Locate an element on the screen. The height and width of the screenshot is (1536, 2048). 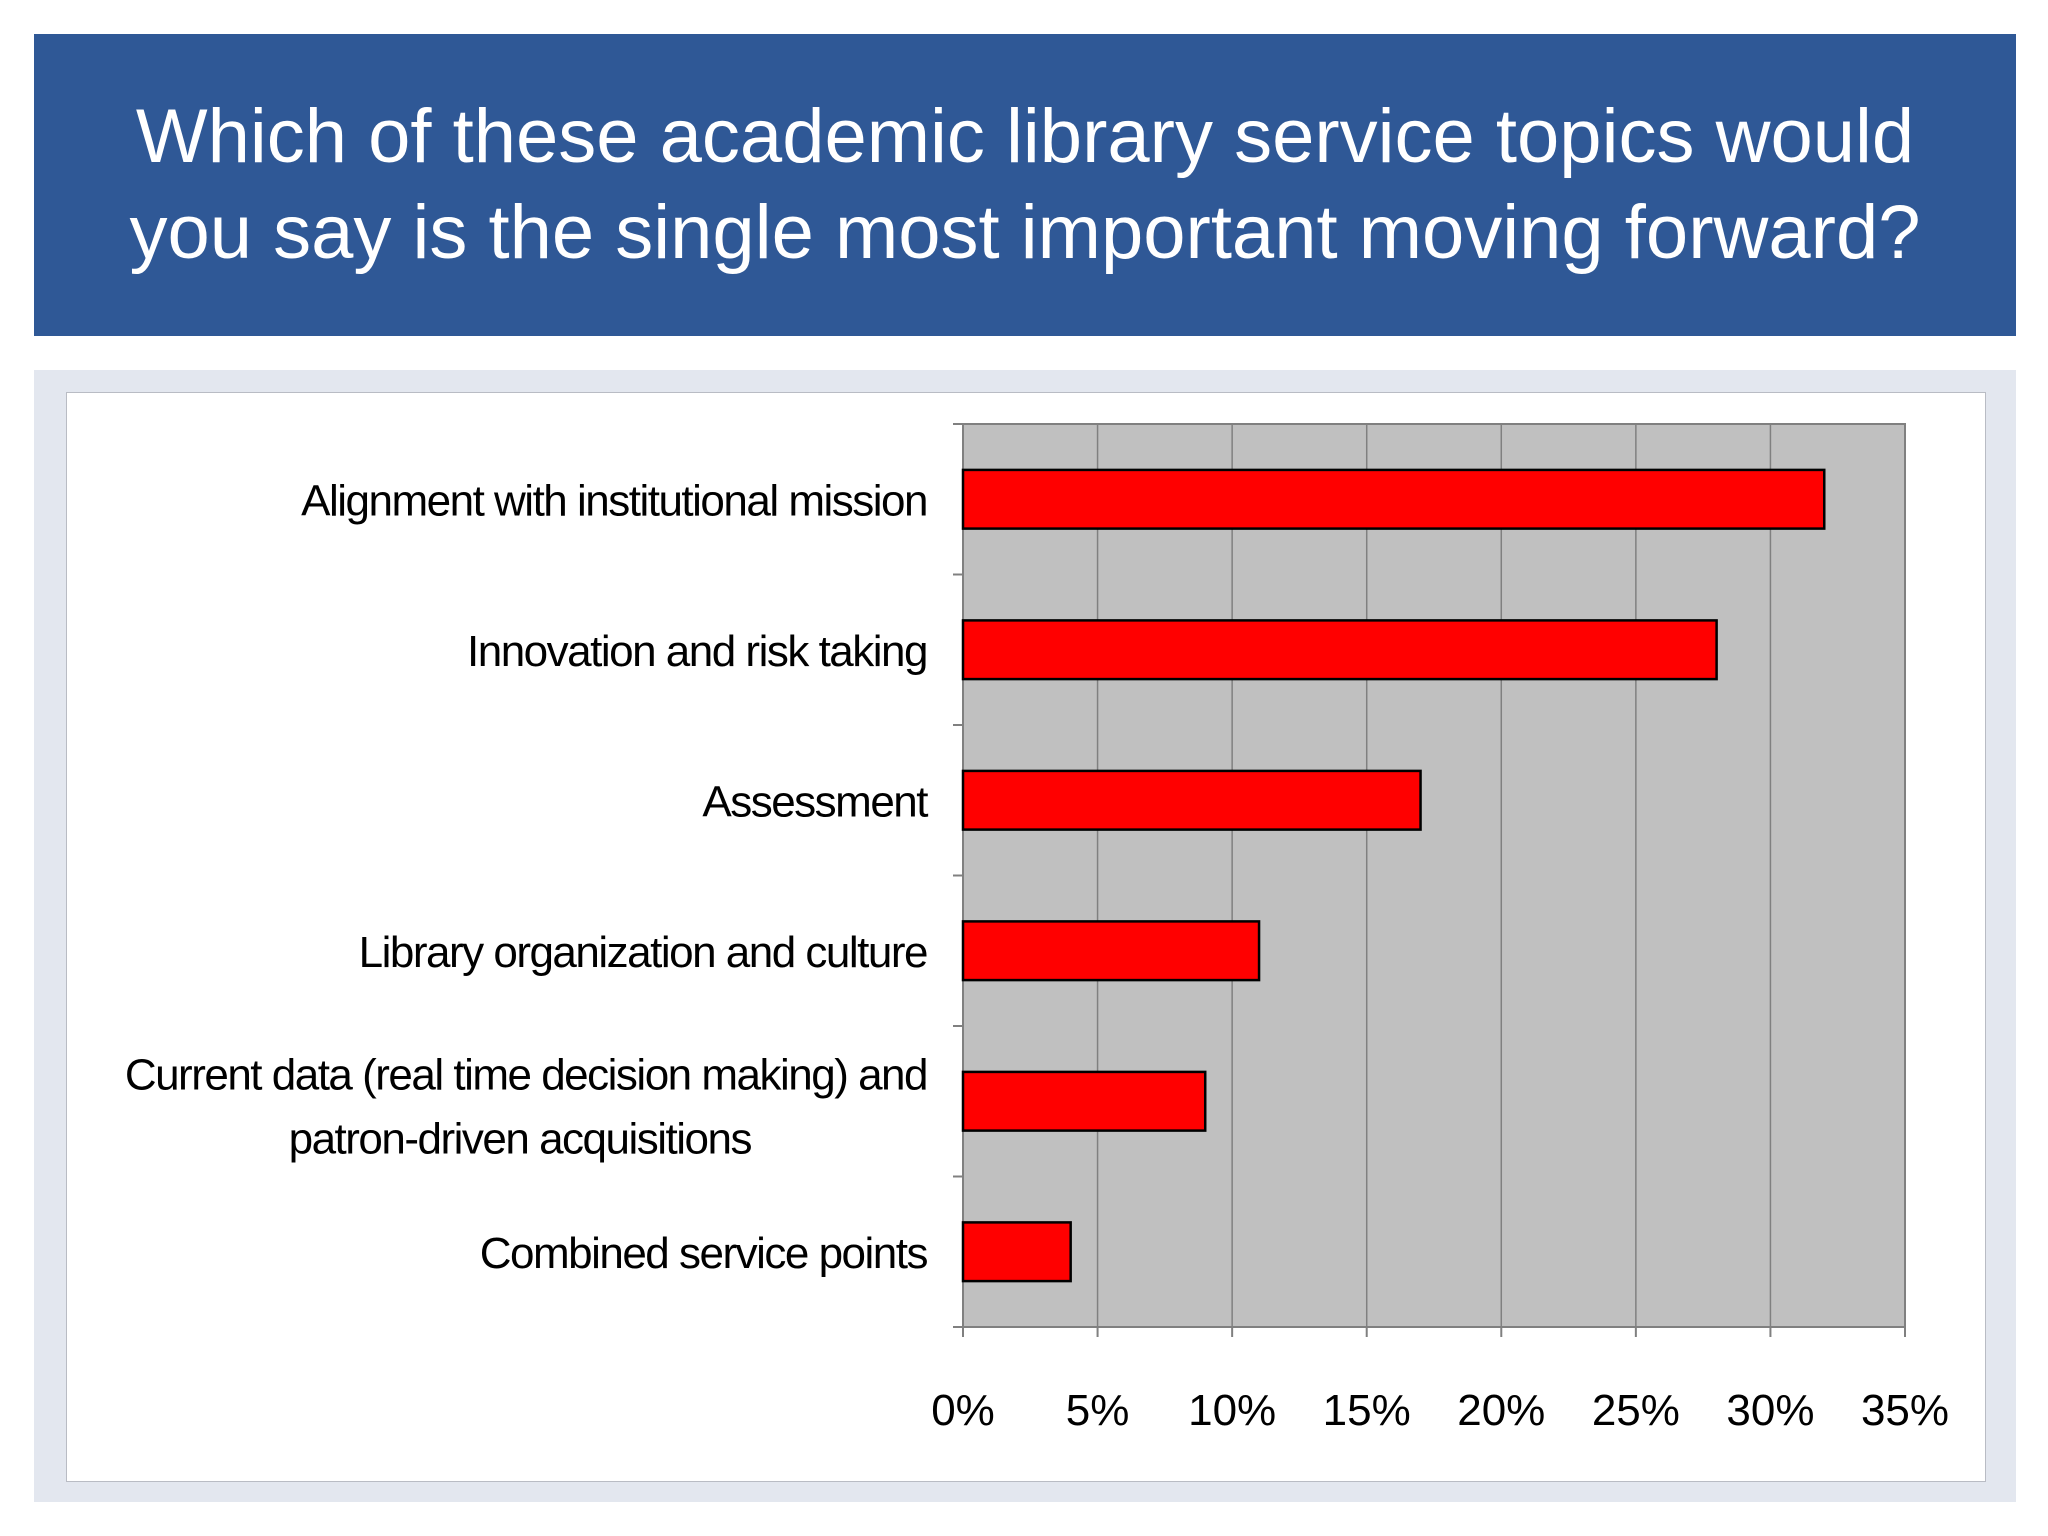
category-label: Assessment is located at coordinates (815, 801).